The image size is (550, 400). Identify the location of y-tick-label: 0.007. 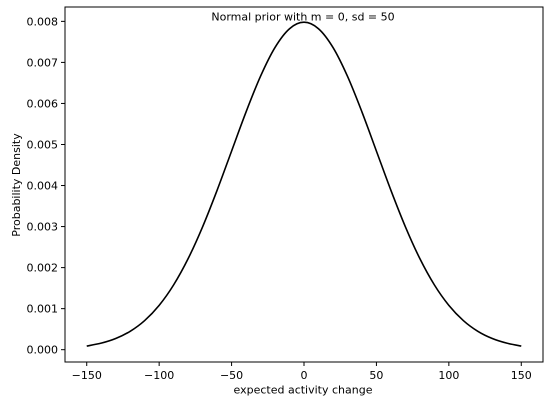
(43, 62).